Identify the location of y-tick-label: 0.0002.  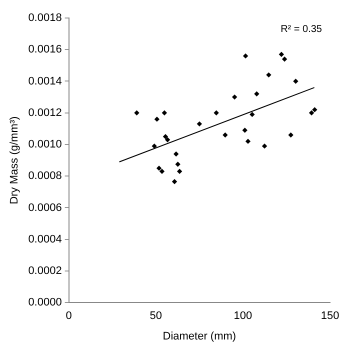
(45, 271).